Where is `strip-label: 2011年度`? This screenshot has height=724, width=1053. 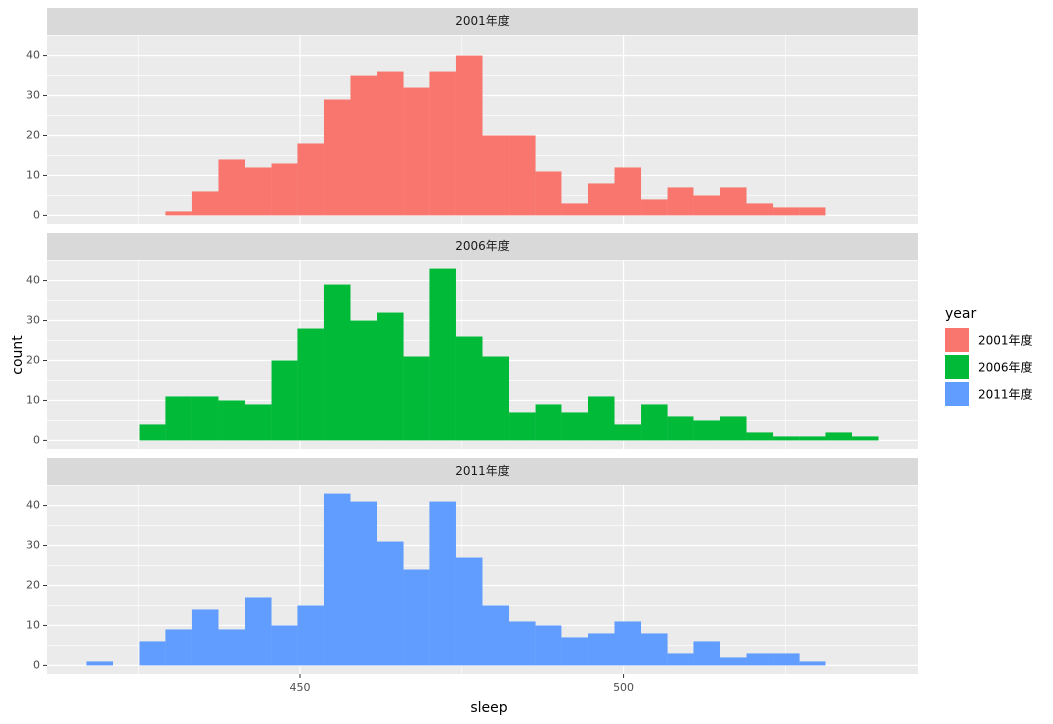 strip-label: 2011年度 is located at coordinates (482, 470).